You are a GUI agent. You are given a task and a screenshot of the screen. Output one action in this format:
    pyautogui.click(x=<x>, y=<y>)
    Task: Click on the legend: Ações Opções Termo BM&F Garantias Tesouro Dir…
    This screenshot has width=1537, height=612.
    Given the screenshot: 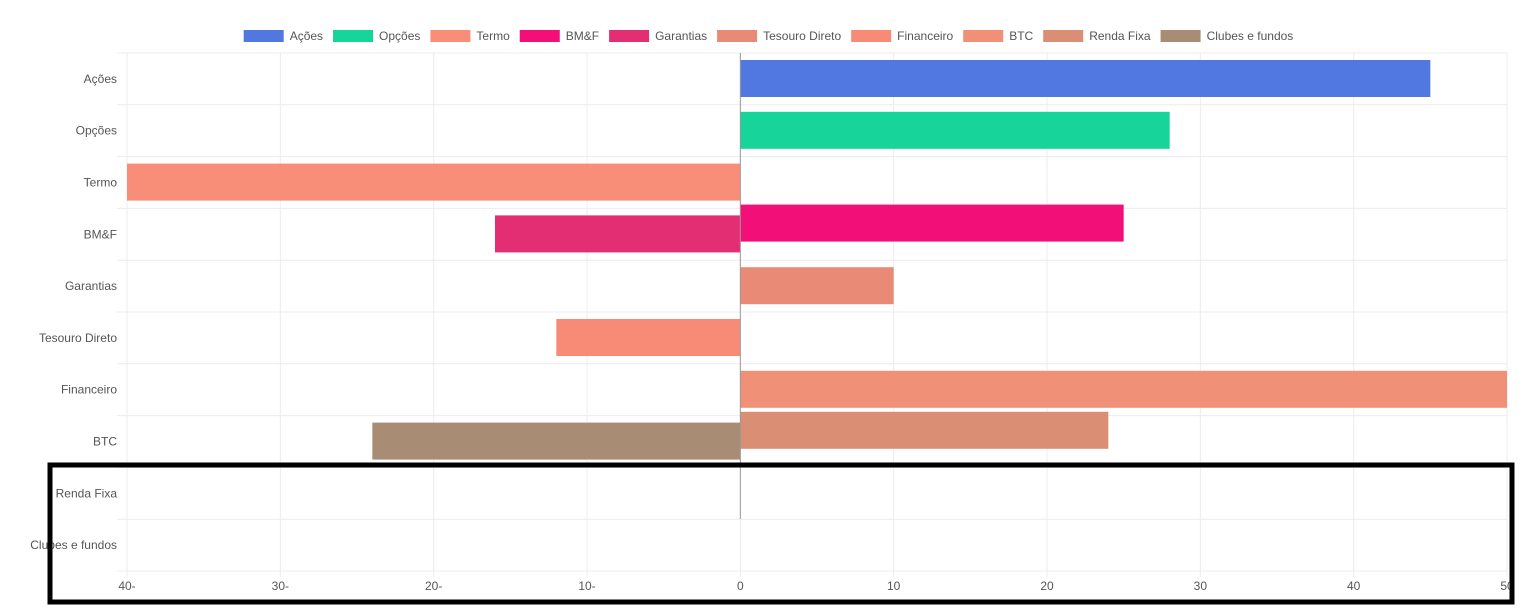 What is the action you would take?
    pyautogui.click(x=768, y=36)
    